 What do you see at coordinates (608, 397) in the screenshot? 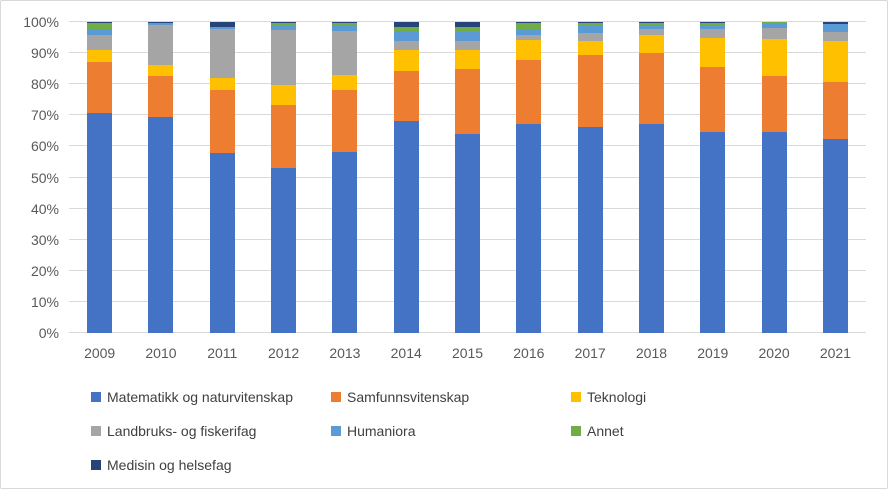
I see `legend-item: Teknologi` at bounding box center [608, 397].